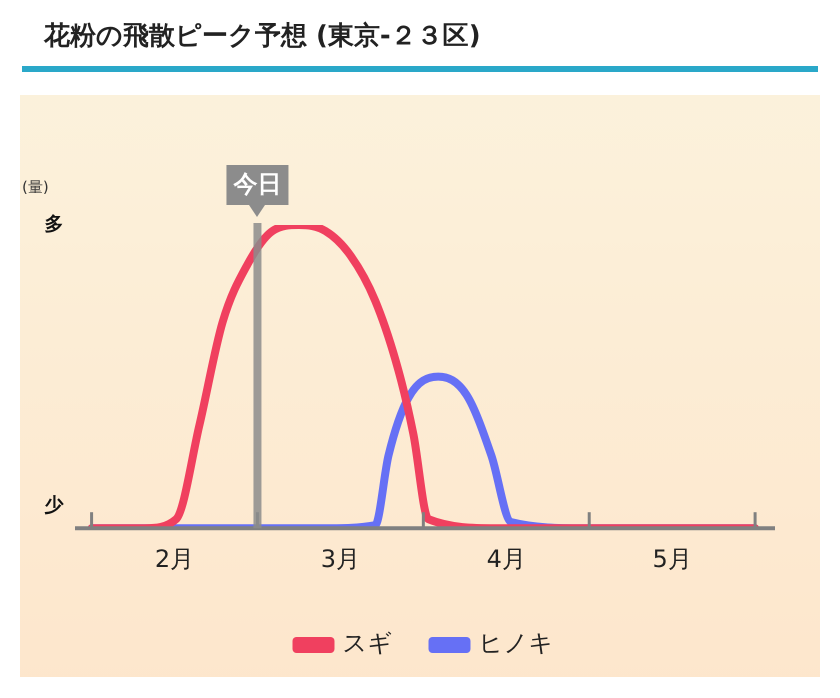 Image resolution: width=840 pixels, height=698 pixels. Describe the element at coordinates (35, 187) in the screenshot. I see `y-axis-title: (量)` at that location.